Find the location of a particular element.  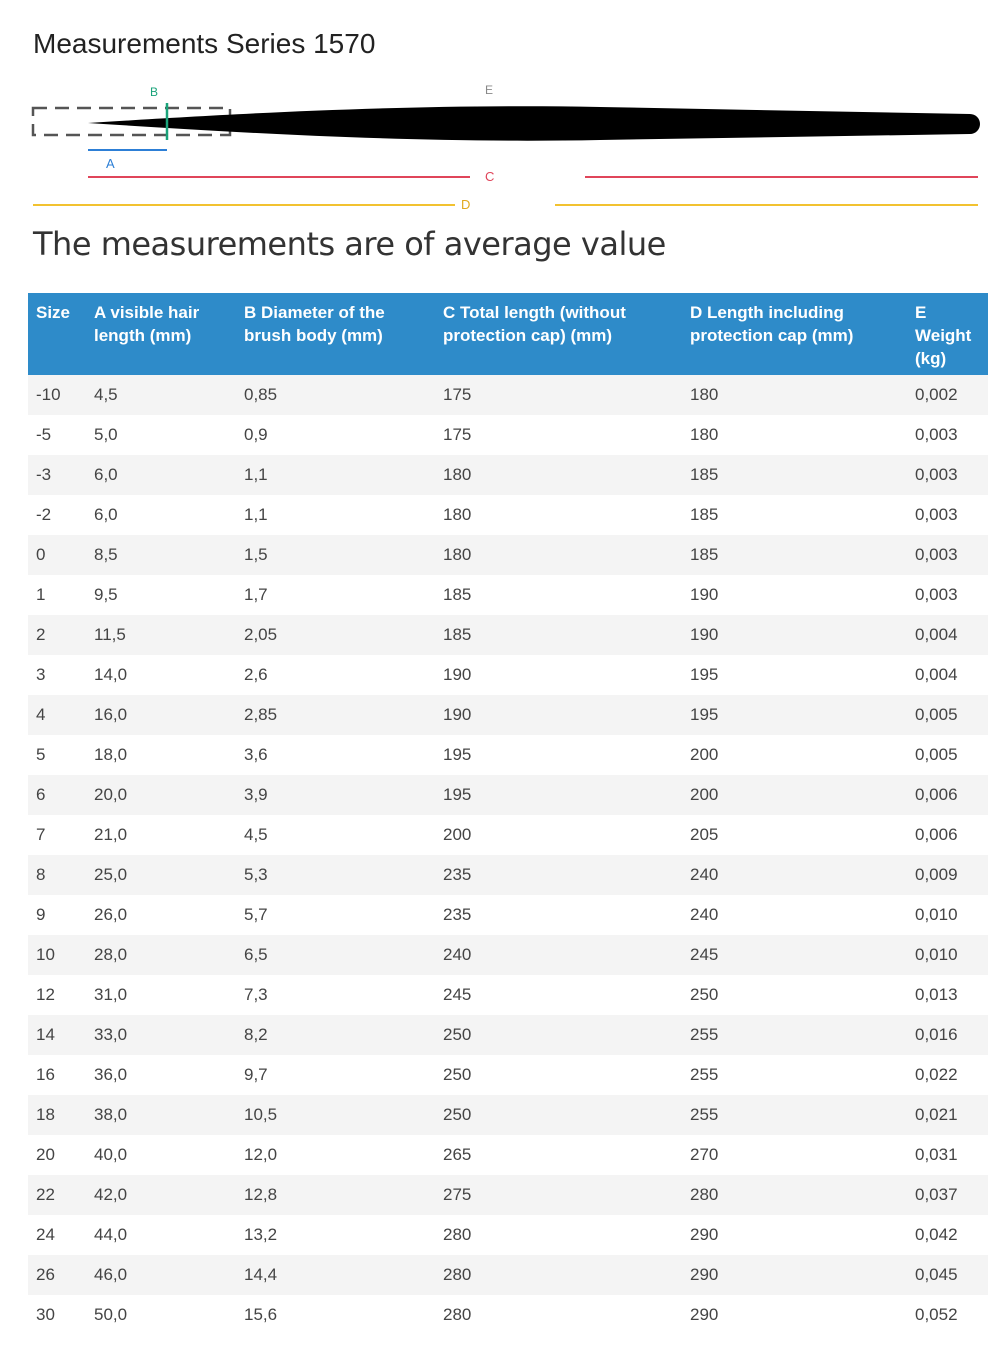

table-row: 5 18,0 3,6 195 200 0,005 is located at coordinates (508, 755).